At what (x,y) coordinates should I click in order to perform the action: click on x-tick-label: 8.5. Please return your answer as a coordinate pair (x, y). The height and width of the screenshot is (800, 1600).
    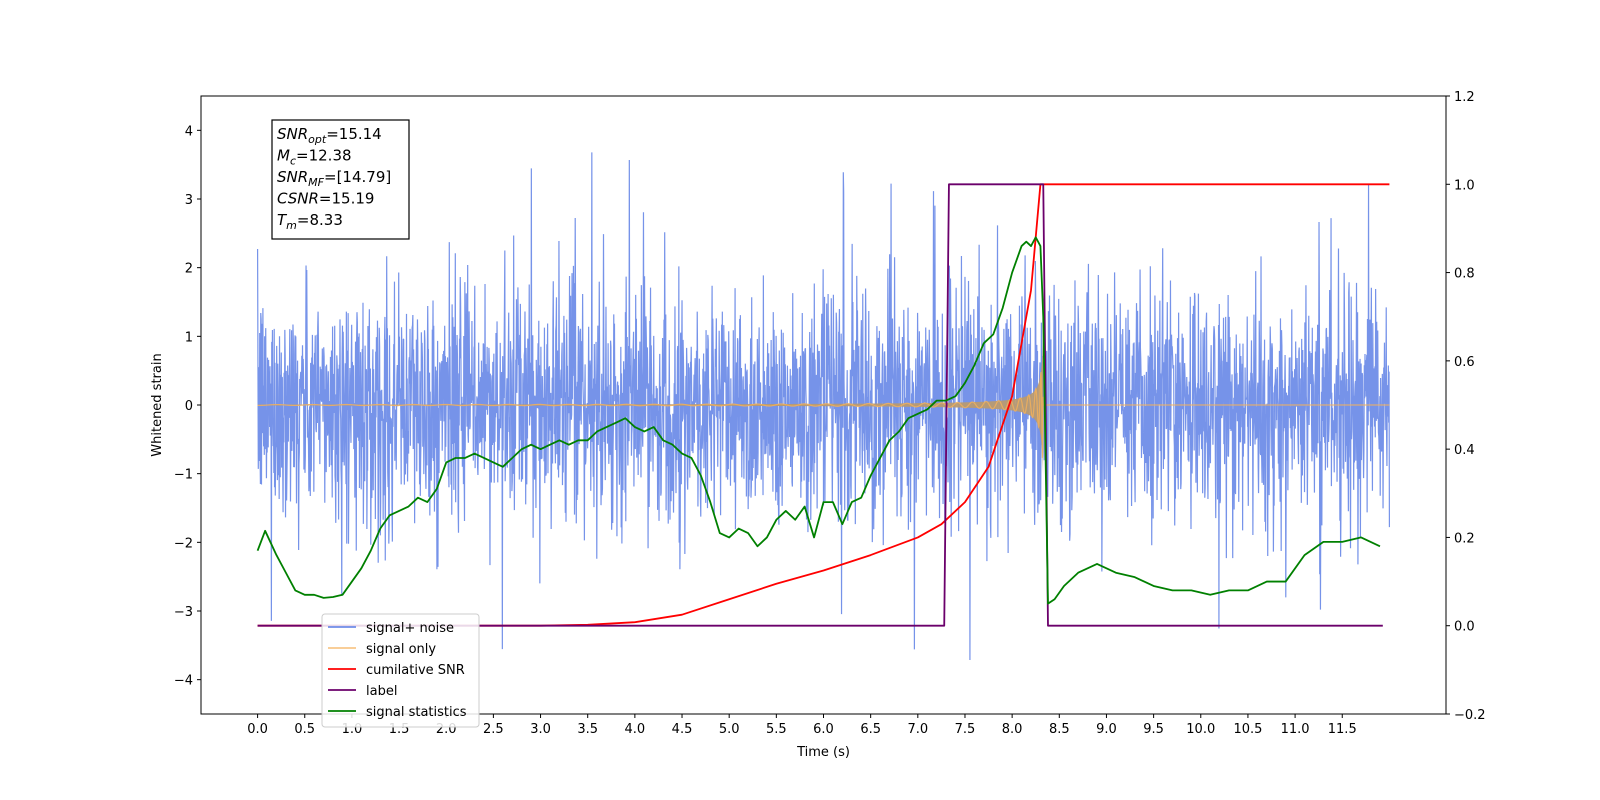
    Looking at the image, I should click on (1059, 729).